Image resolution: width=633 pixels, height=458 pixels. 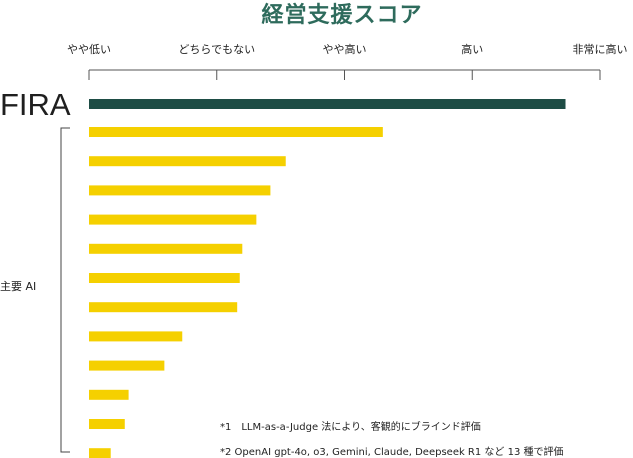 What do you see at coordinates (347, 61) in the screenshot?
I see `x-axis-ticks: やや低い どちらでもない やや高い 高い 非常に高い` at bounding box center [347, 61].